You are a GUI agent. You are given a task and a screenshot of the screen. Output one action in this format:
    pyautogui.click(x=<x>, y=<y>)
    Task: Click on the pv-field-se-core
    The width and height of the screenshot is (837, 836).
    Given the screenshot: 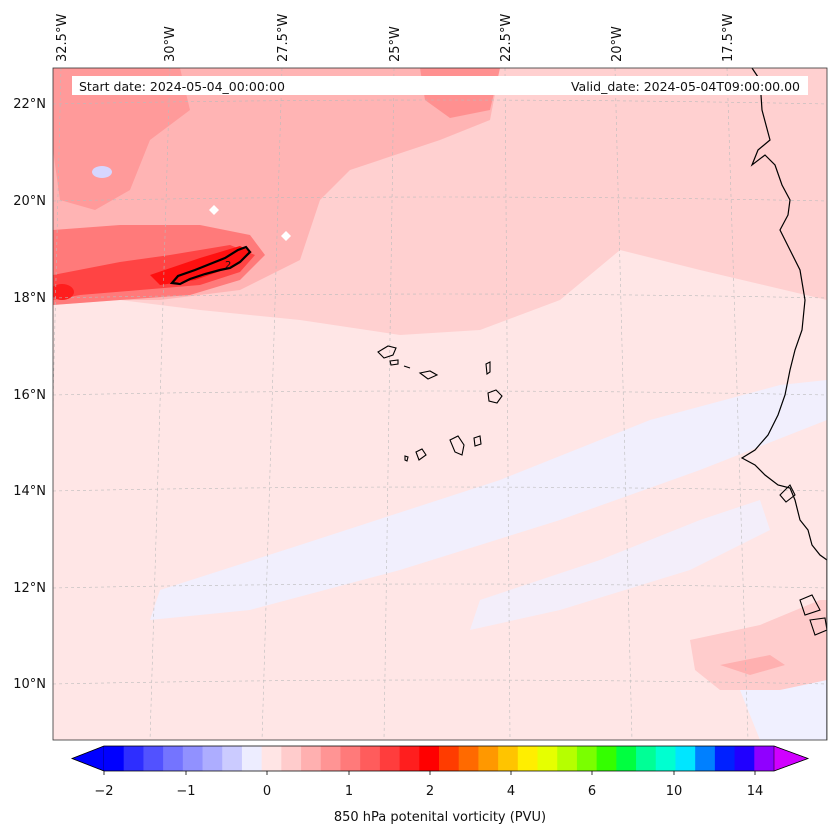 What is the action you would take?
    pyautogui.click(x=752, y=665)
    